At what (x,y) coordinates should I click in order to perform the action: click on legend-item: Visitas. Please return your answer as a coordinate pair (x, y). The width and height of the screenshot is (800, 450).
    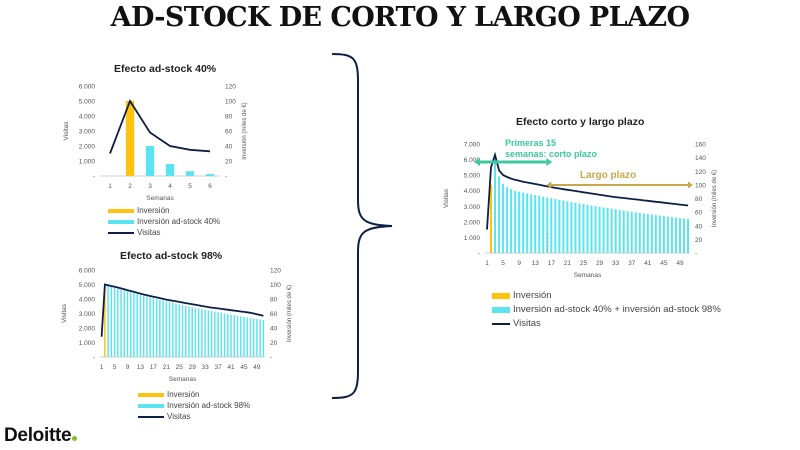
    Looking at the image, I should click on (164, 232).